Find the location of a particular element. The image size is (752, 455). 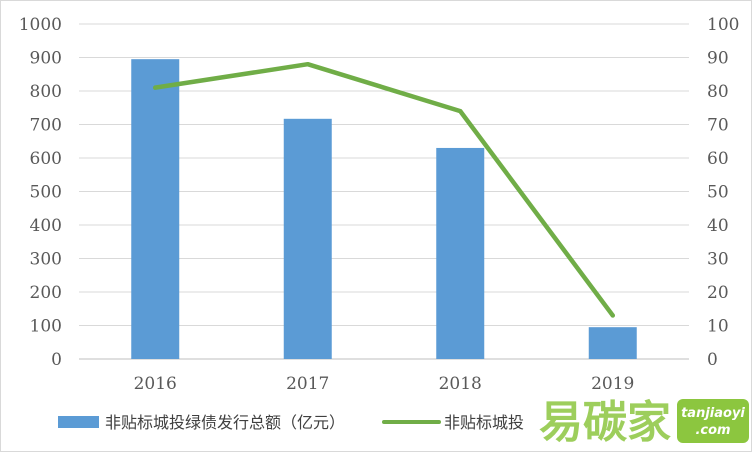

y-left-tick-label: 900 is located at coordinates (46, 59).